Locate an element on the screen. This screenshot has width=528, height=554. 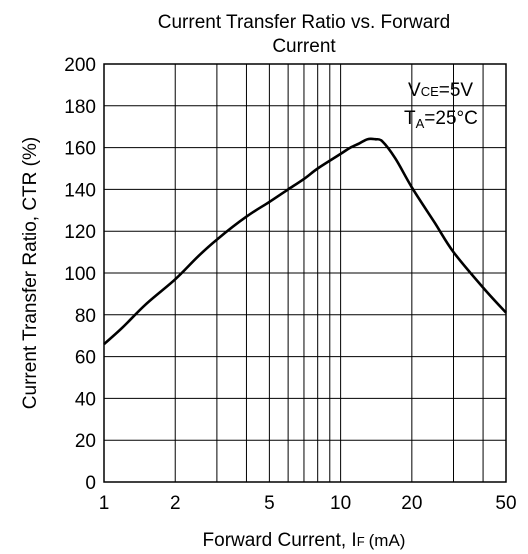
ta-symbol: T is located at coordinates (410, 118).